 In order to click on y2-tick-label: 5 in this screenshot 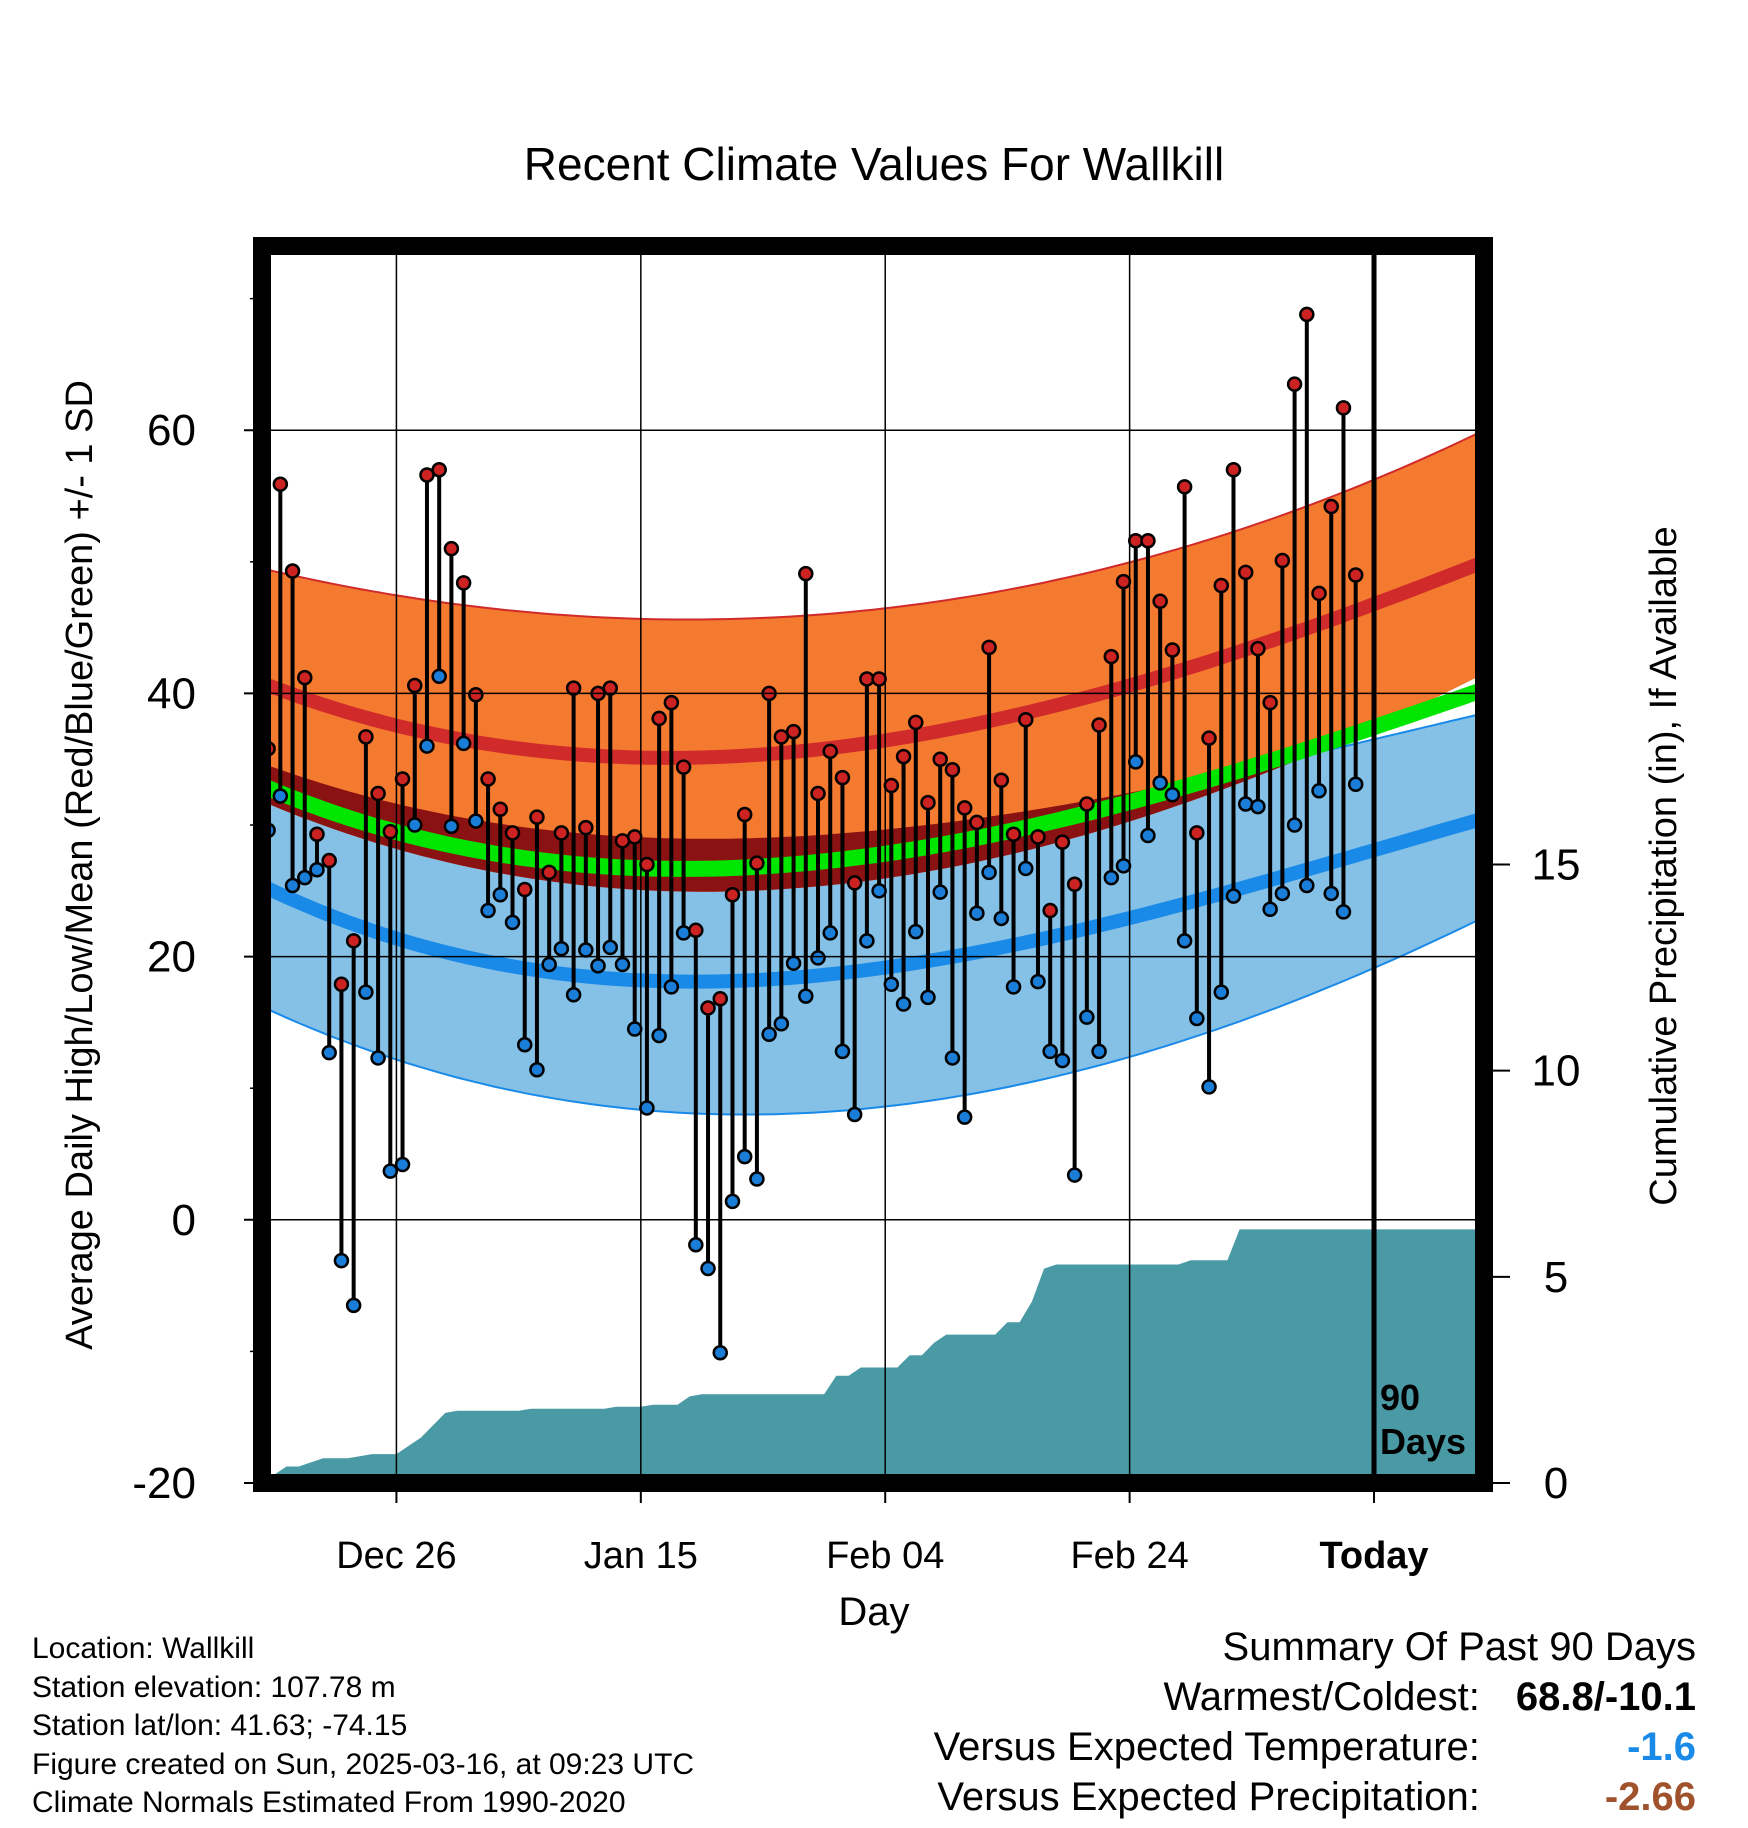, I will do `click(1556, 1277)`.